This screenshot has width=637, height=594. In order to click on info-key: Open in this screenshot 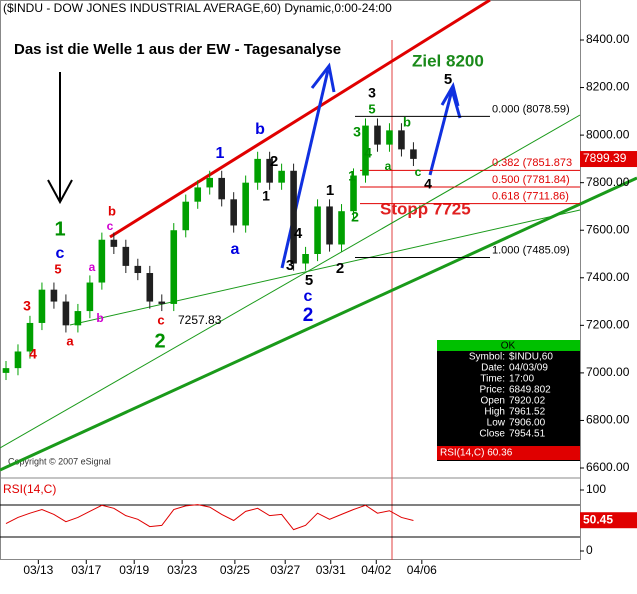, I will do `click(493, 401)`.